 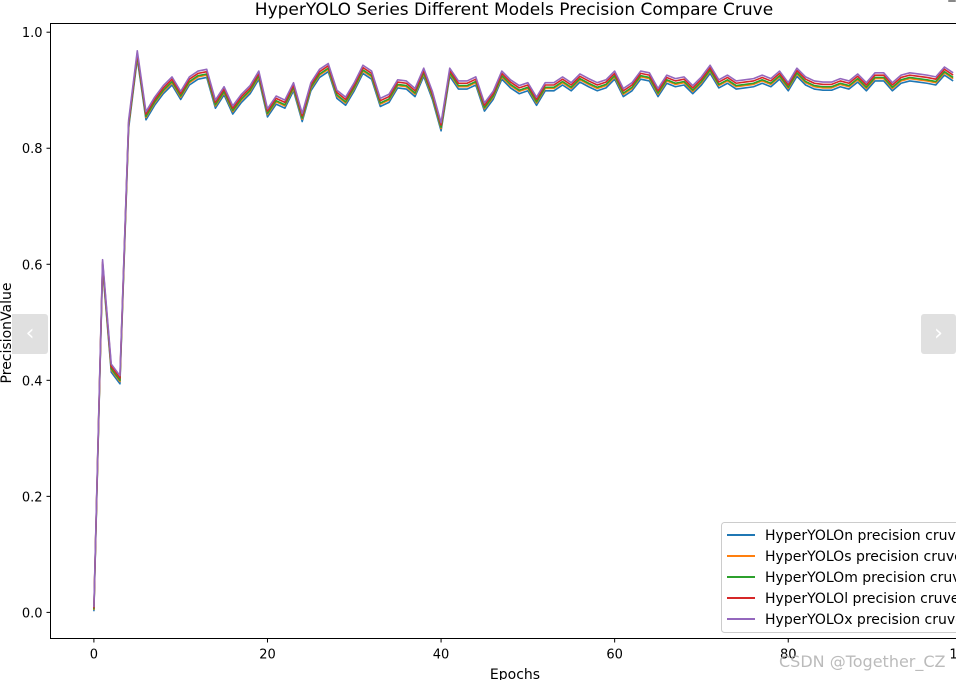 What do you see at coordinates (7, 333) in the screenshot?
I see `y-axis-label: PrecisionValue` at bounding box center [7, 333].